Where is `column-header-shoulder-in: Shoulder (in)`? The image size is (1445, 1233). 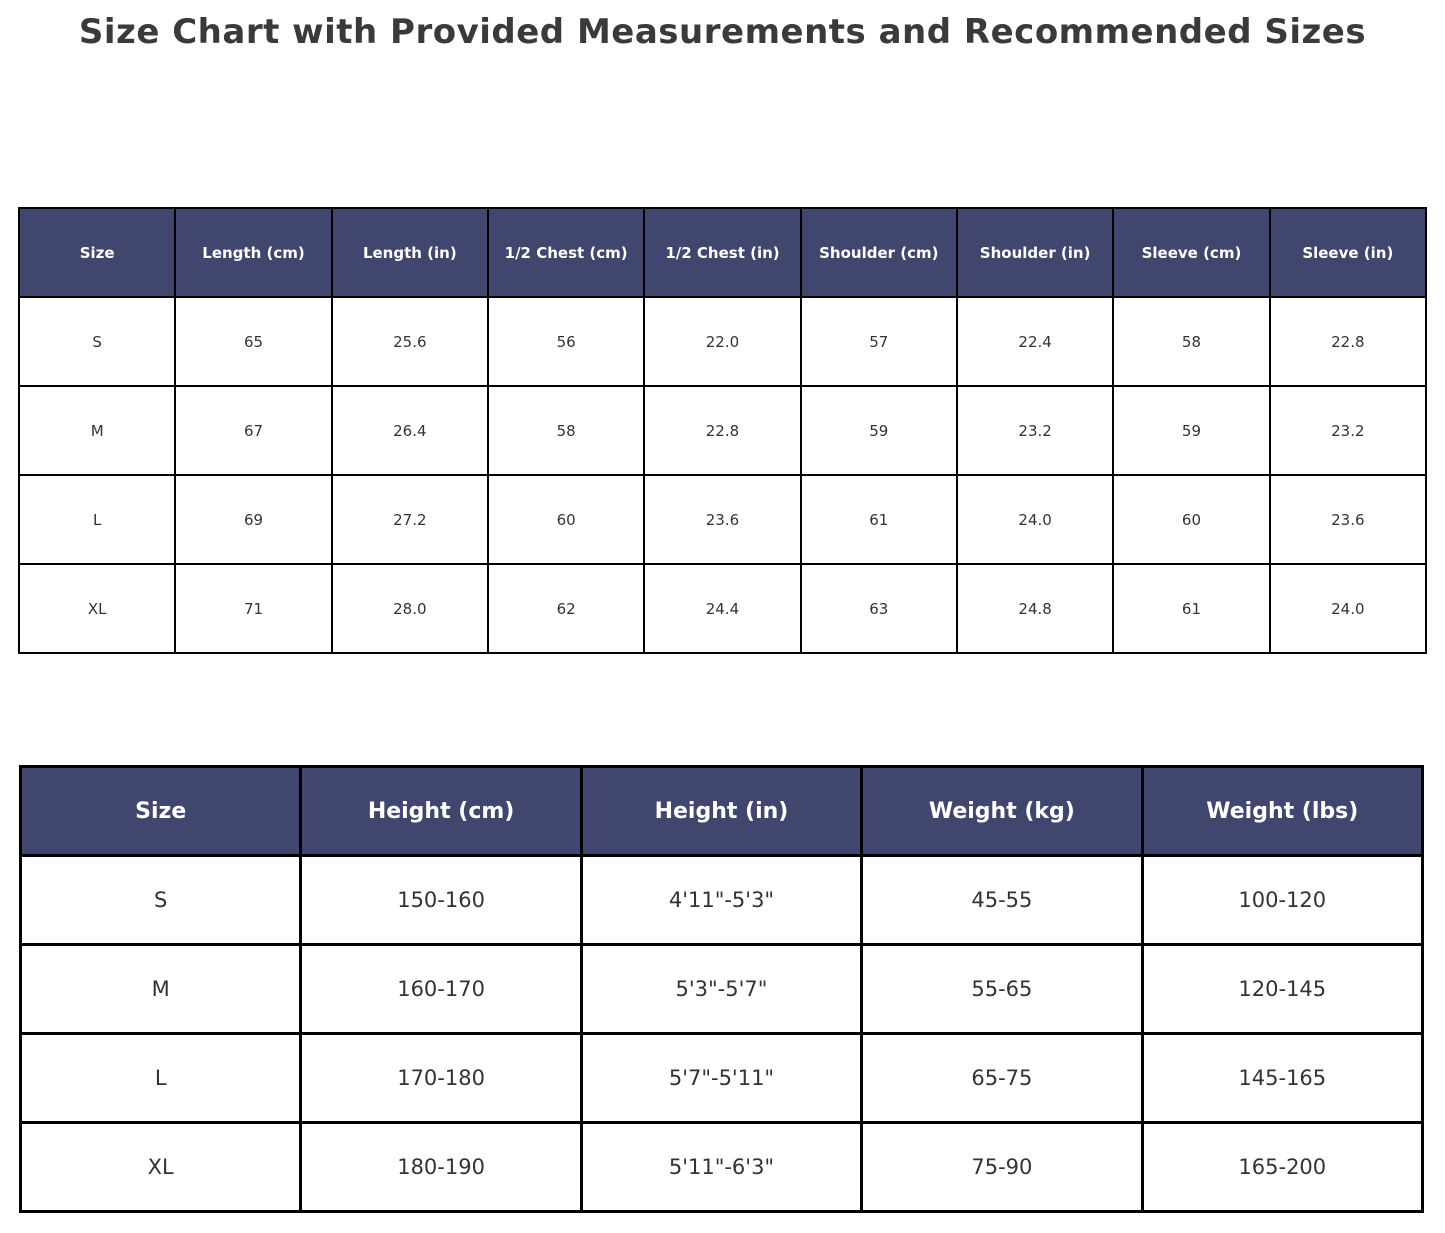
column-header-shoulder-in: Shoulder (in) is located at coordinates (1035, 252).